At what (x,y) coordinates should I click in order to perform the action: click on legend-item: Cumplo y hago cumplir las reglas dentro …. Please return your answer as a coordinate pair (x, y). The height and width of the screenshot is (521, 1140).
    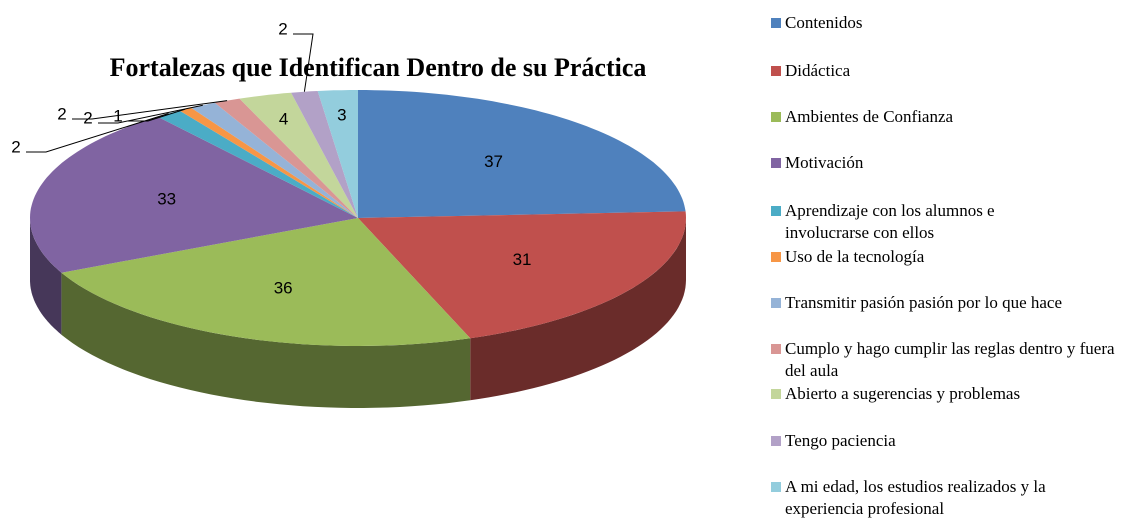
    Looking at the image, I should click on (948, 360).